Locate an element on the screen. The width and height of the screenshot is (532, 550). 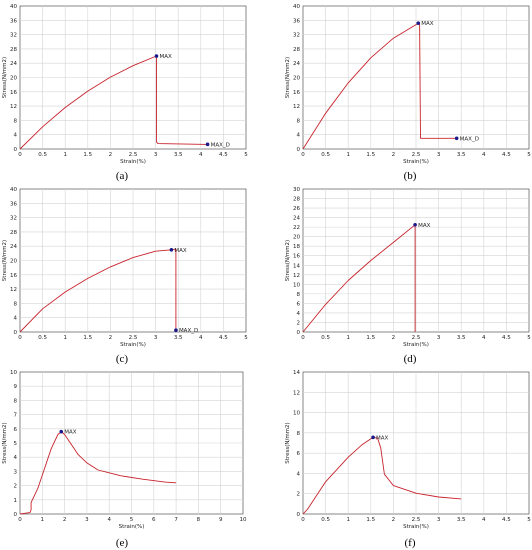
y-tick-label: 32 is located at coordinates (13, 36).